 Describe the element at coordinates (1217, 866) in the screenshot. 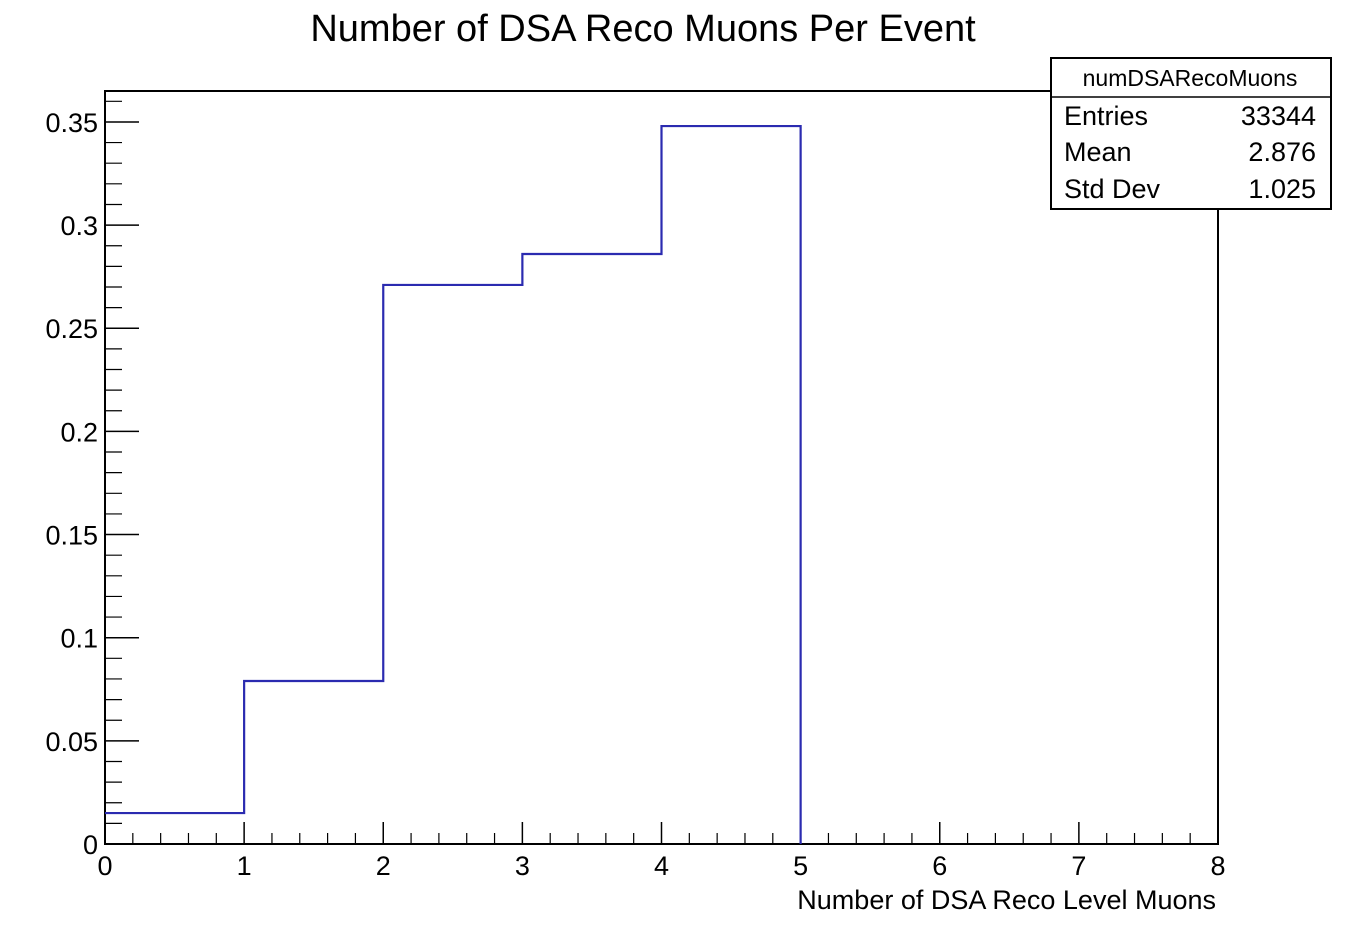

I see `x-tick-label: 8` at that location.